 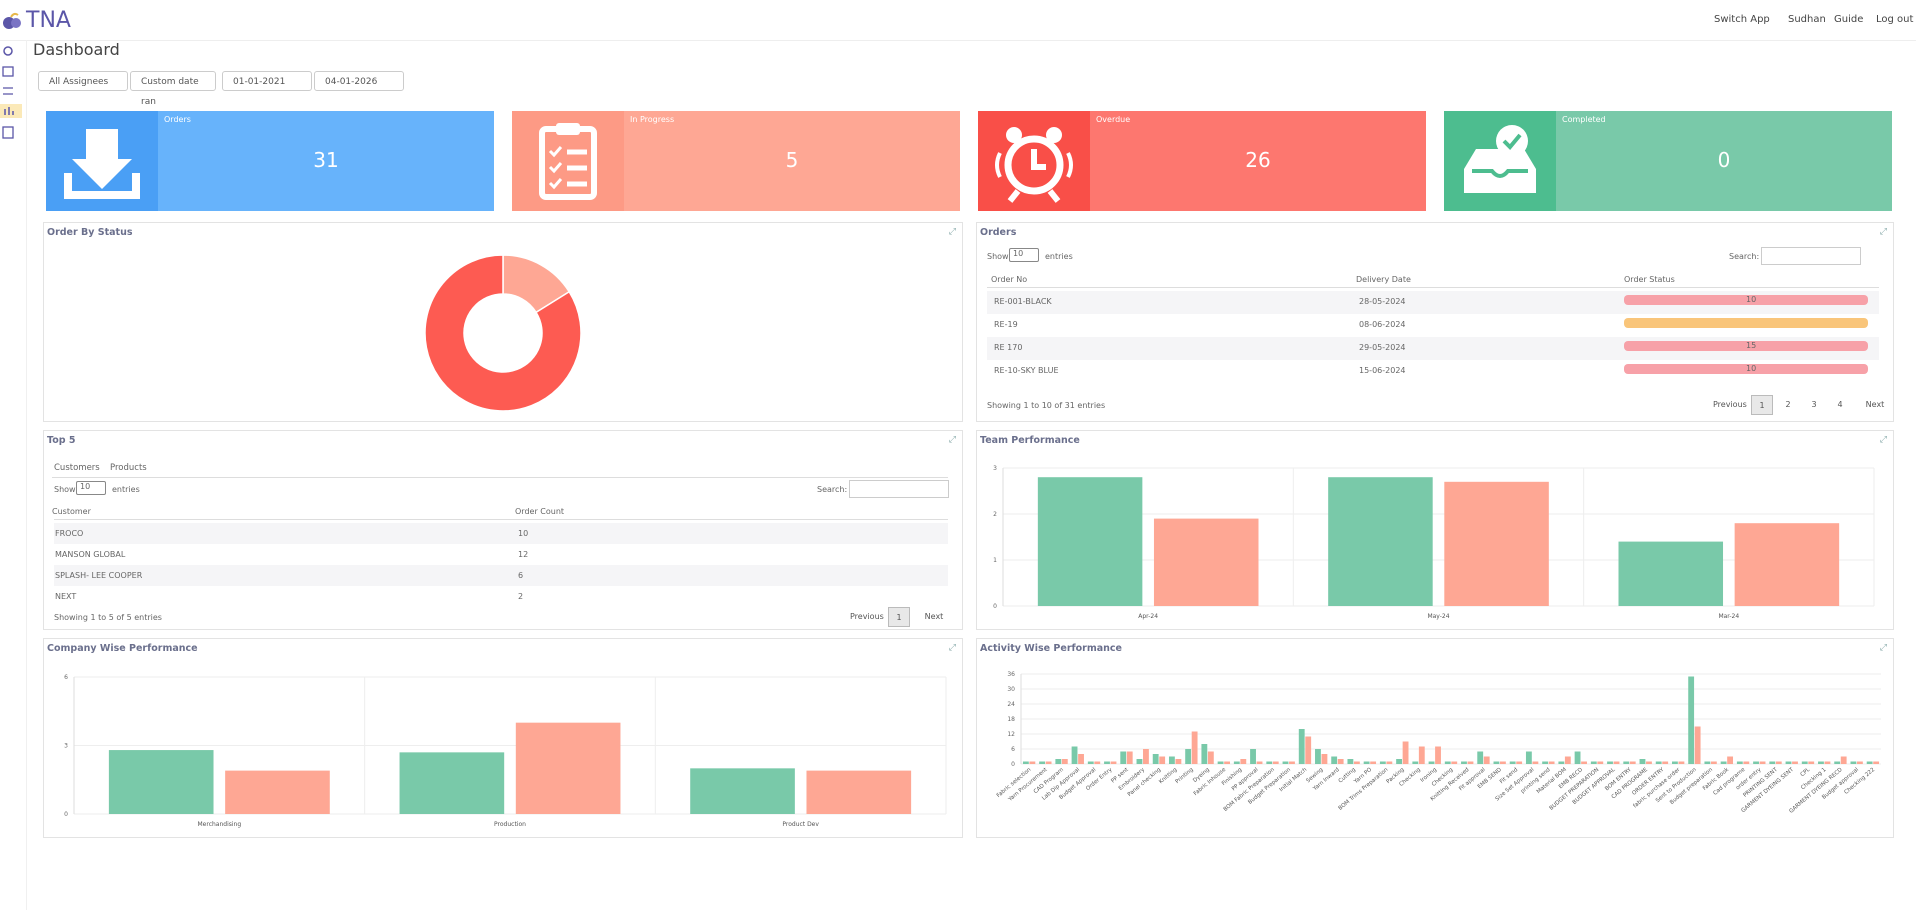 I want to click on status-label: 10, so click(x=1751, y=368).